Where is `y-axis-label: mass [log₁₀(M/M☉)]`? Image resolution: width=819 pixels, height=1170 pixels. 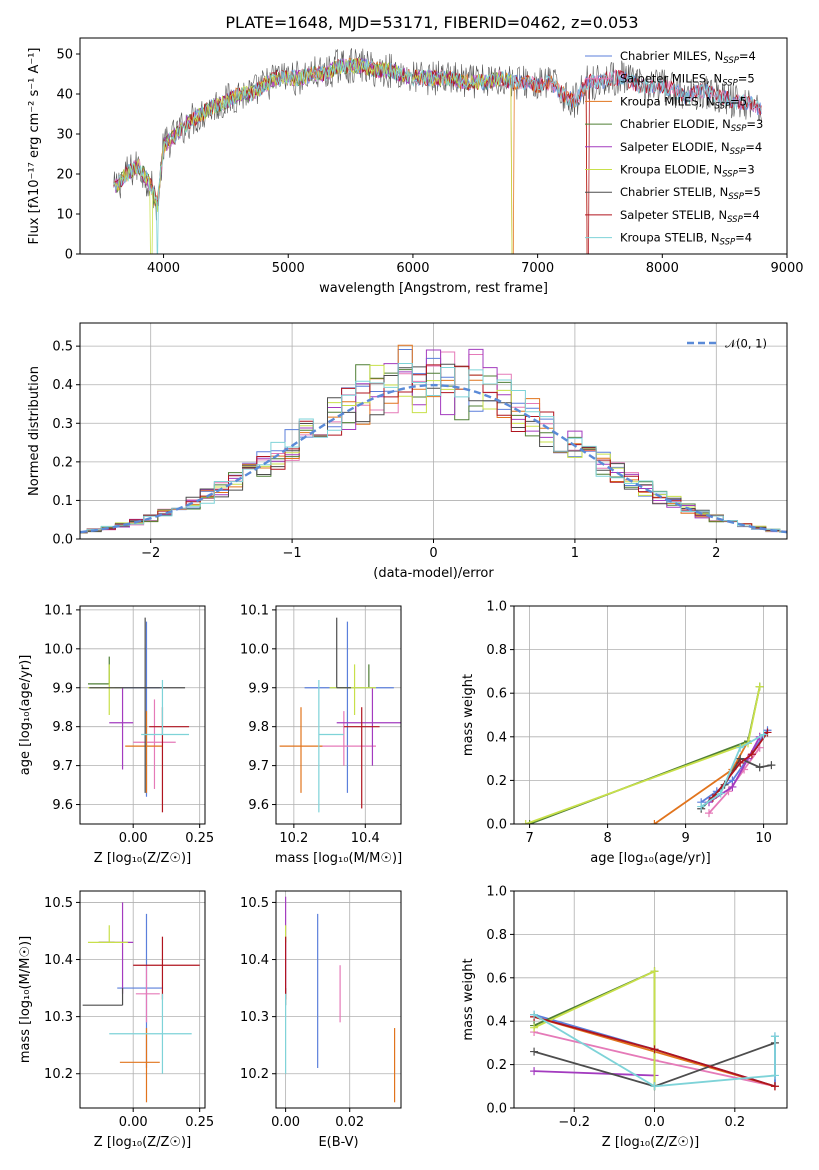 y-axis-label: mass [log₁₀(M/M☉)] is located at coordinates (25, 999).